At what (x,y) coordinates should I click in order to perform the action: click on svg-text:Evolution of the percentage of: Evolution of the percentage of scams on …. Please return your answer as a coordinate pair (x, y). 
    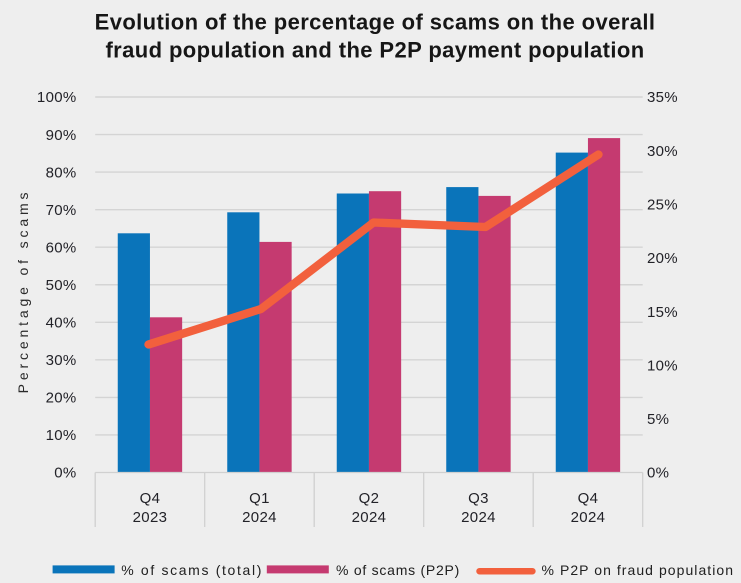
    Looking at the image, I should click on (375, 21).